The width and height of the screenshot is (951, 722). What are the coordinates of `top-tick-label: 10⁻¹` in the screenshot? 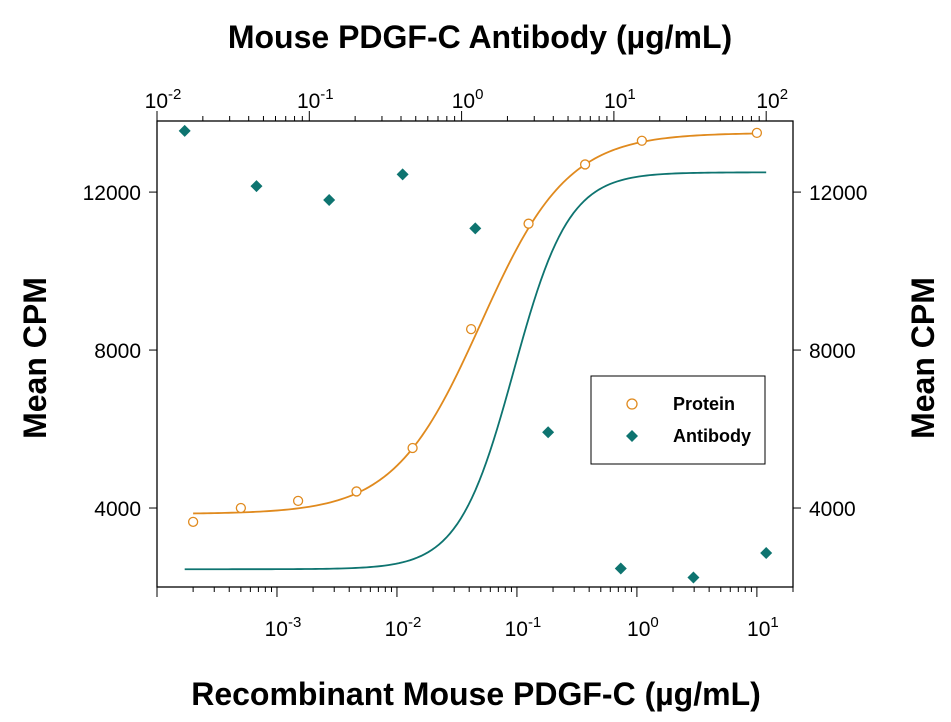 It's located at (315, 99).